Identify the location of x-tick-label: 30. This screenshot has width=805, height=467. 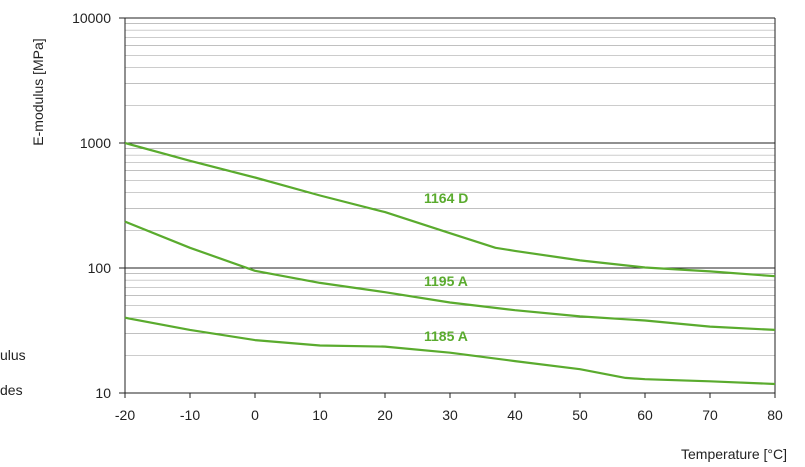
(450, 415).